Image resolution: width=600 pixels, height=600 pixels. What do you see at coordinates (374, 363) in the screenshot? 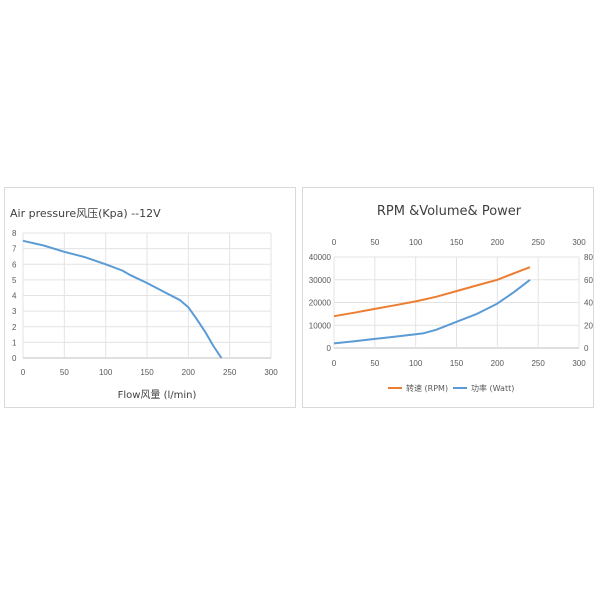
I see `x-bottom-tick-label: 50` at bounding box center [374, 363].